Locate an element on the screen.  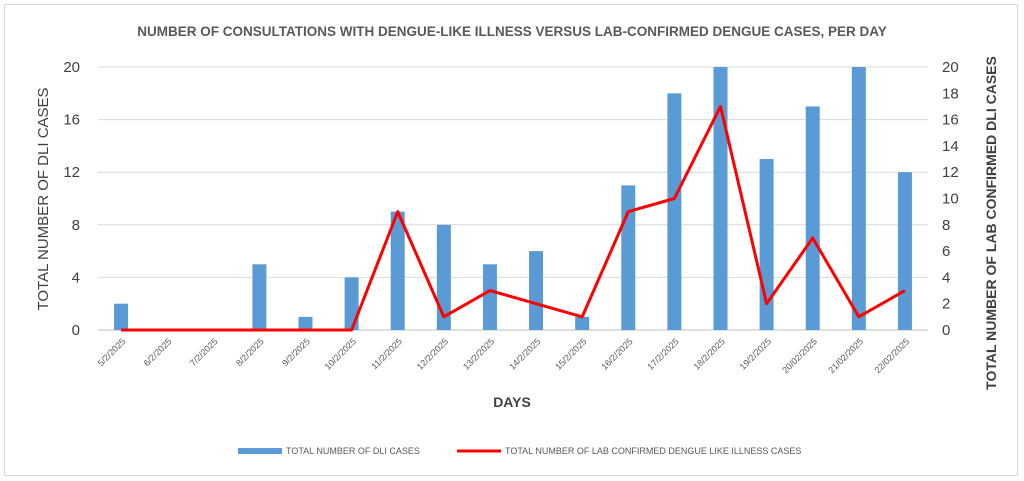
right-tick-label: 10 is located at coordinates (950, 199).